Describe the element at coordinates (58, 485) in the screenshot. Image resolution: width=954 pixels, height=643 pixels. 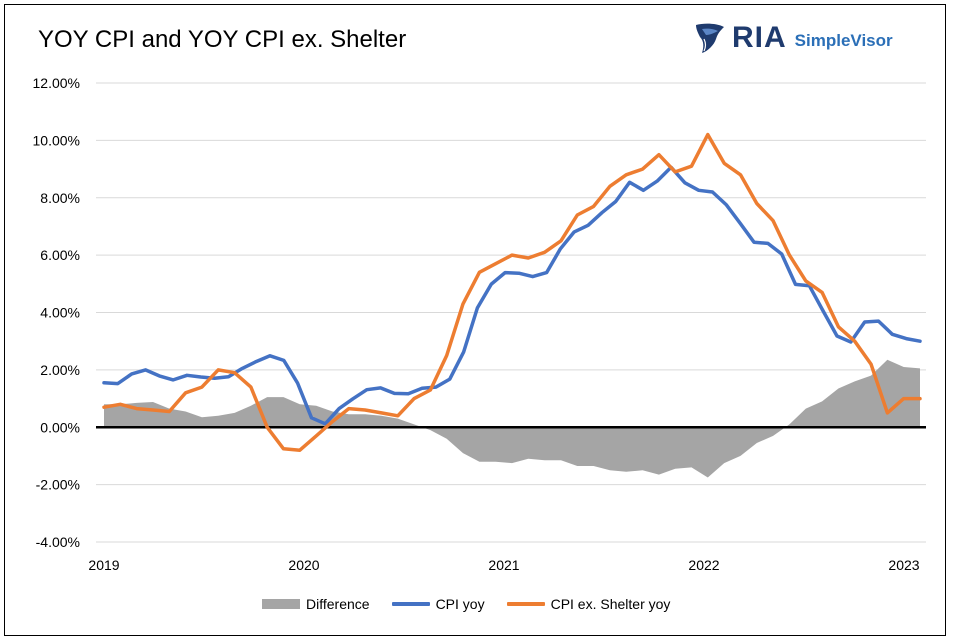
I see `y-tick-label: -2.00%` at that location.